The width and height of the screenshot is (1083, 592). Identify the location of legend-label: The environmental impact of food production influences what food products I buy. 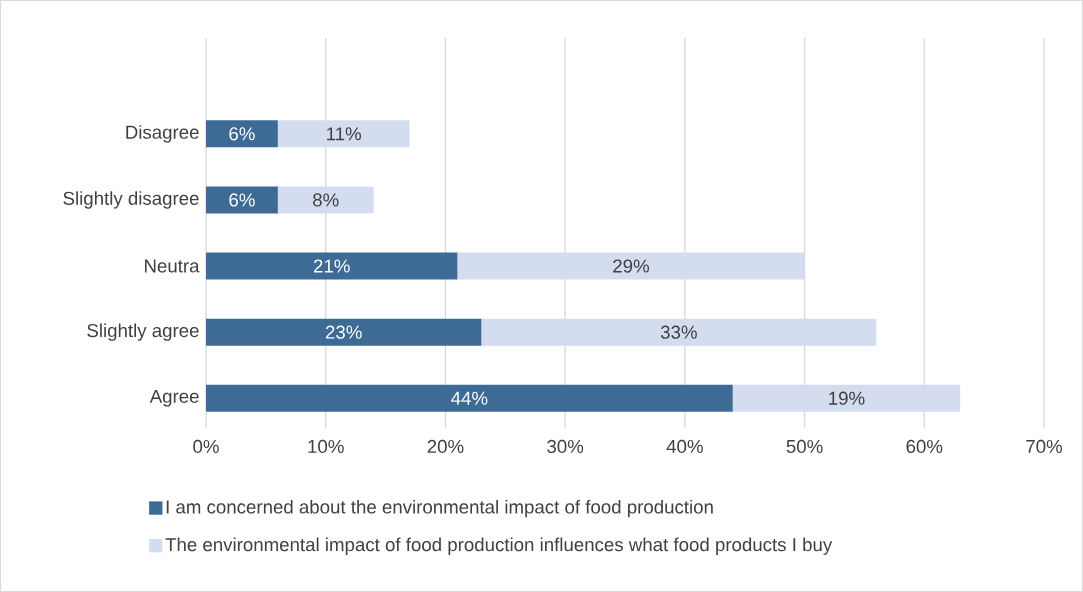
(499, 546).